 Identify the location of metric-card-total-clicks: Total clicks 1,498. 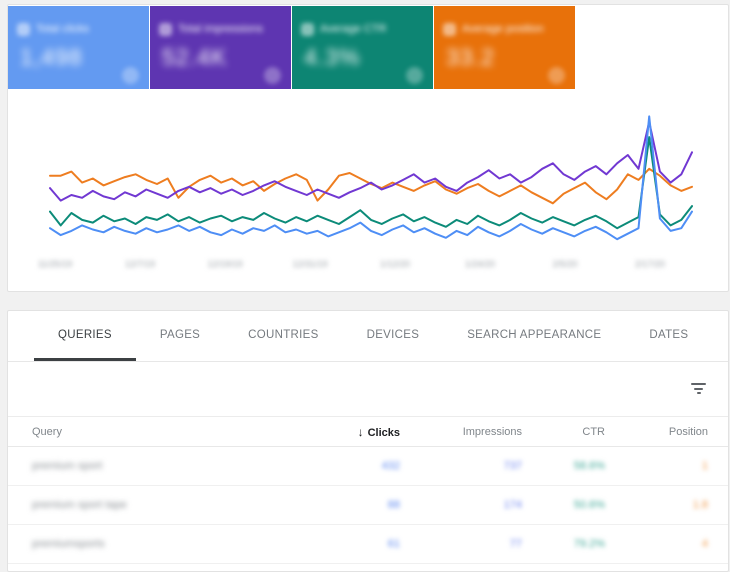
(78, 47).